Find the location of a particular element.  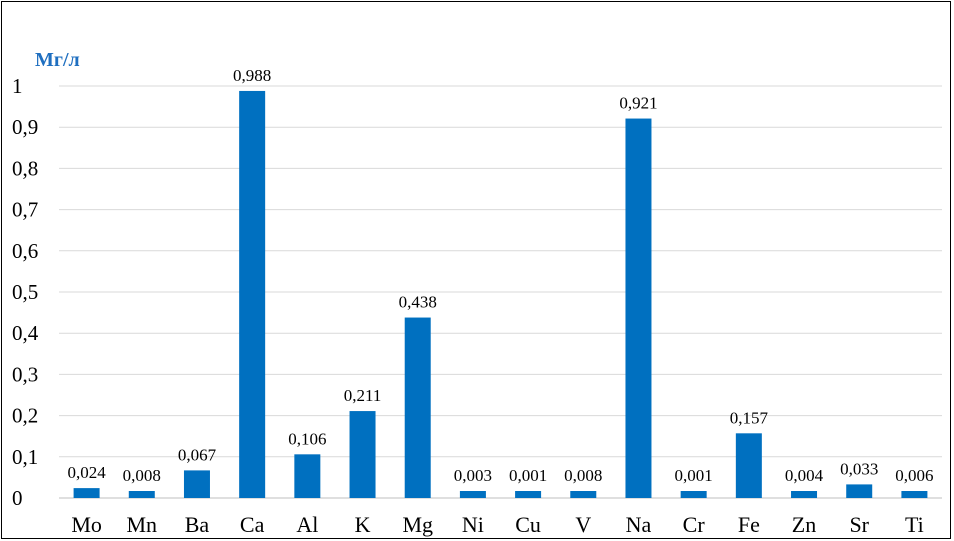

x-tick-label-v: V is located at coordinates (583, 524).